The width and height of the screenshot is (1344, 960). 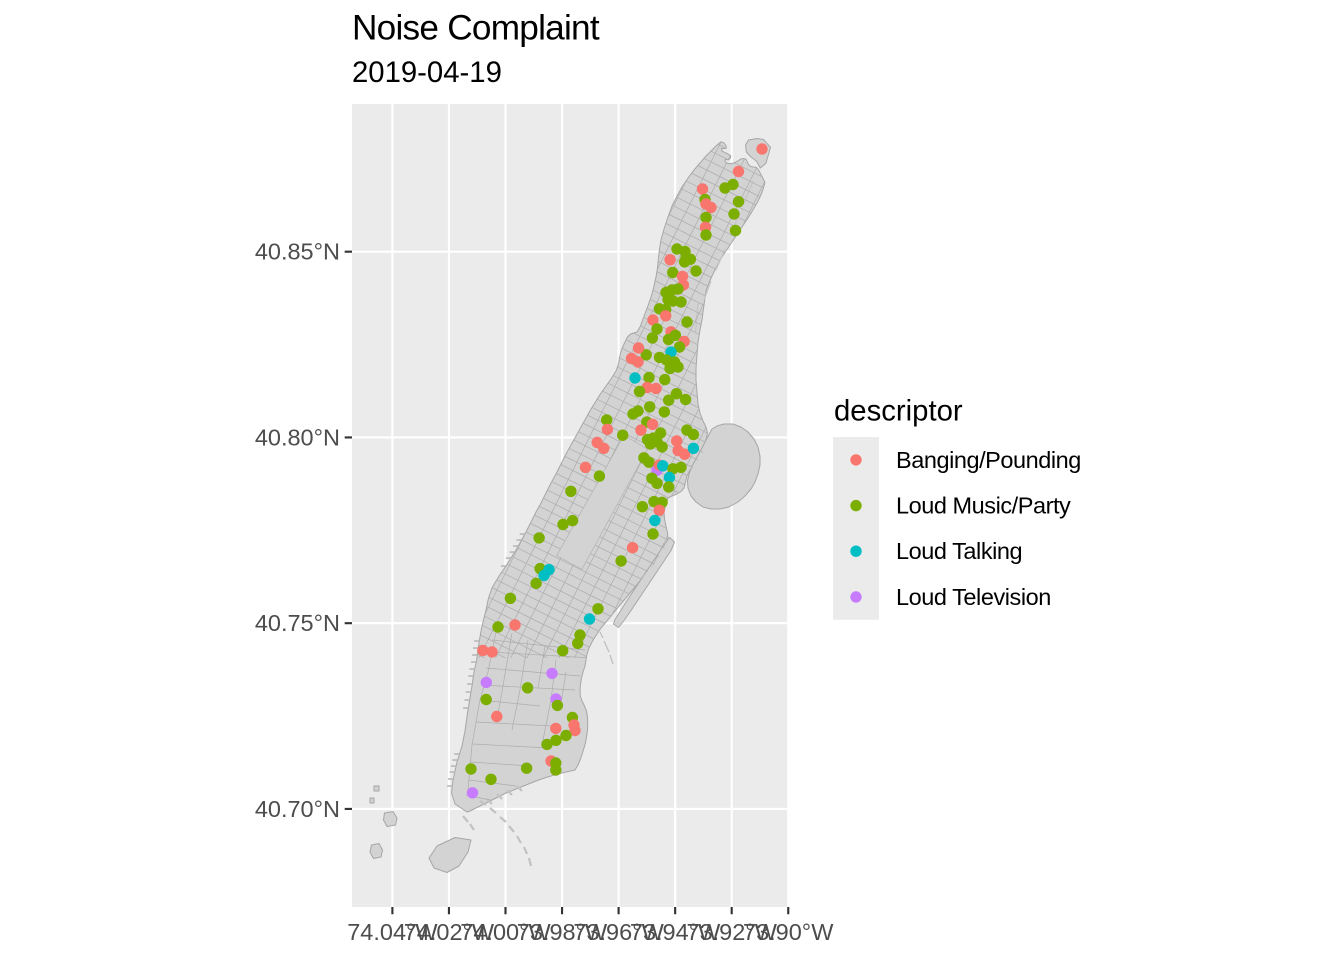 I want to click on svg-text: 73.94°W, so click(x=675, y=932).